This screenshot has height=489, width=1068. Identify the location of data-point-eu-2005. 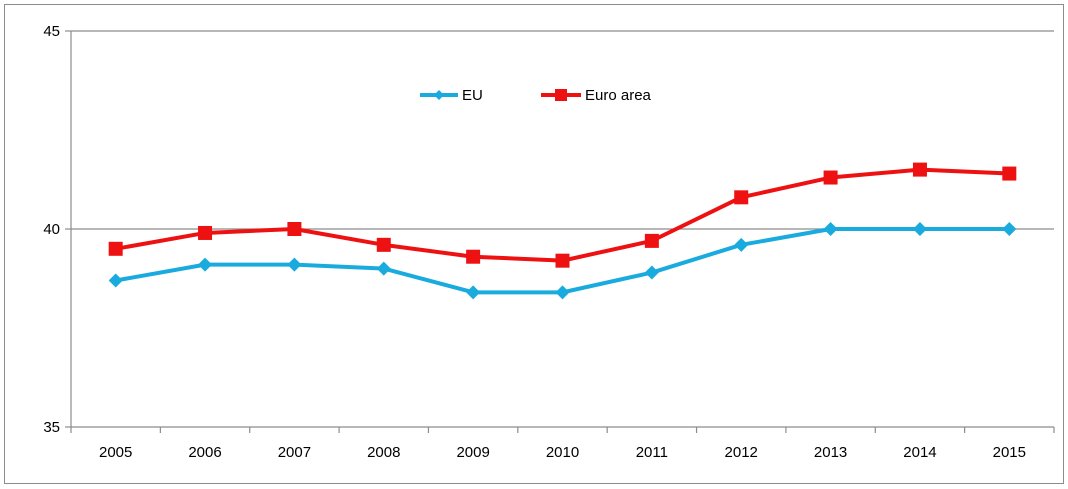
(115, 280).